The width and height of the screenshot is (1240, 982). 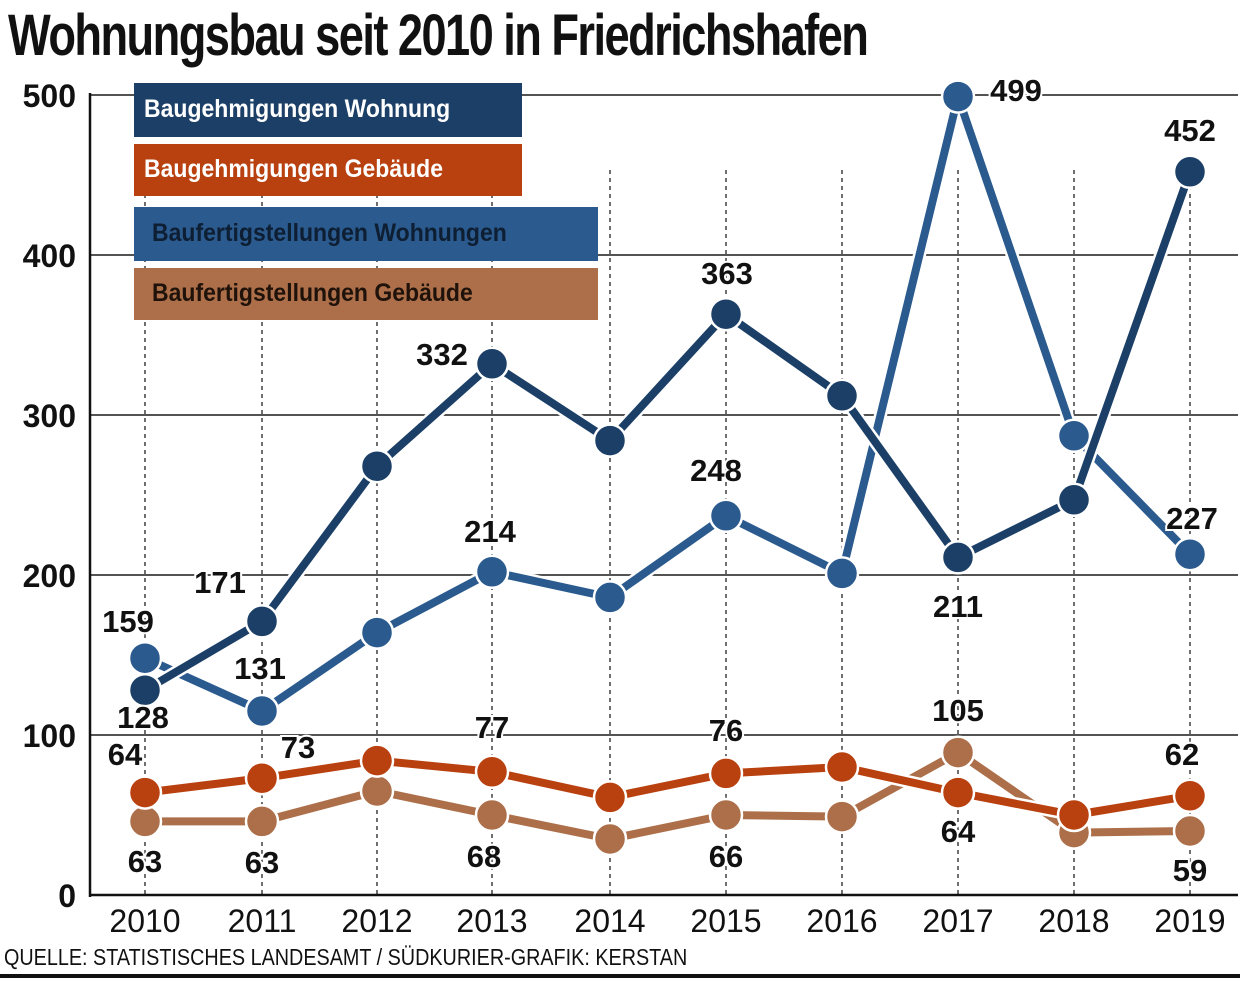 I want to click on data-label: 159, so click(x=128, y=621).